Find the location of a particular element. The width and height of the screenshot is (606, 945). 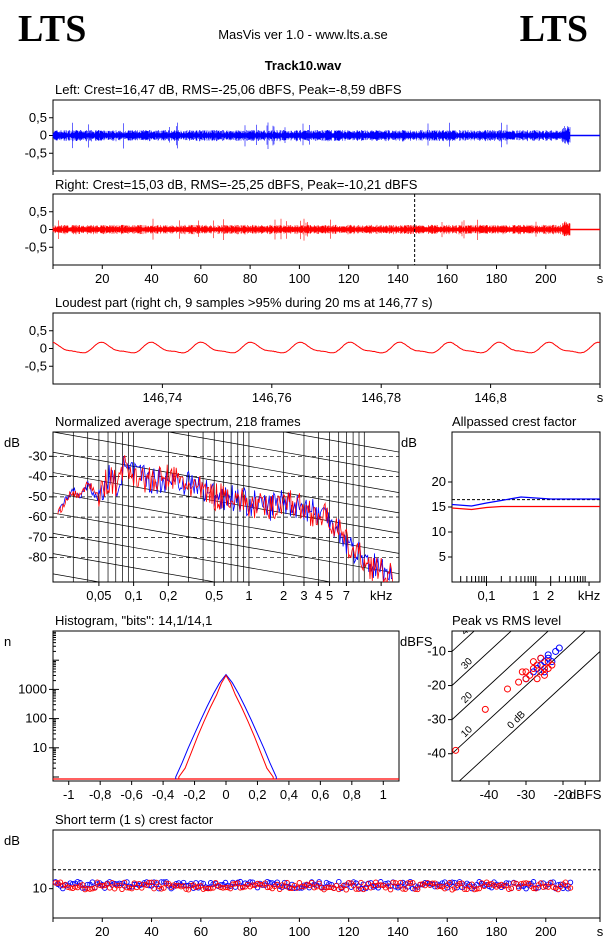

peak-vs-rms-crest-line is located at coordinates (529, 716).